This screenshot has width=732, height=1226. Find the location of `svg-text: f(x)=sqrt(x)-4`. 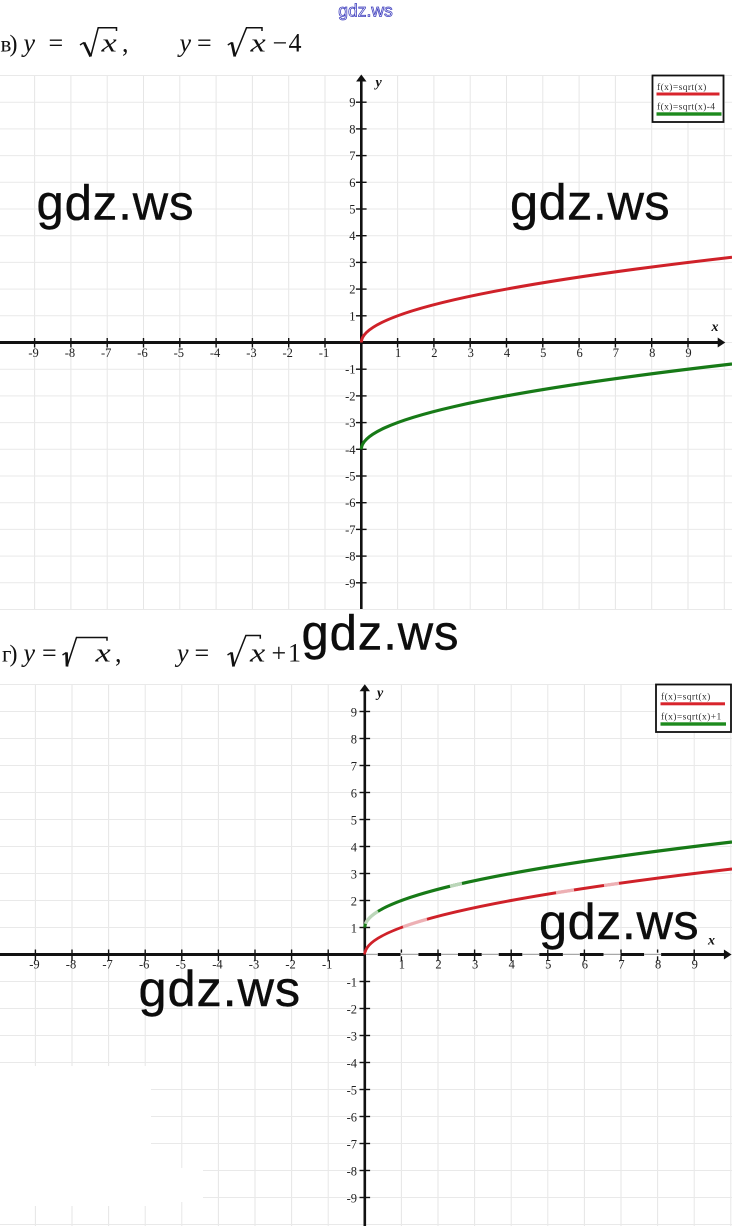

svg-text: f(x)=sqrt(x)-4 is located at coordinates (686, 107).